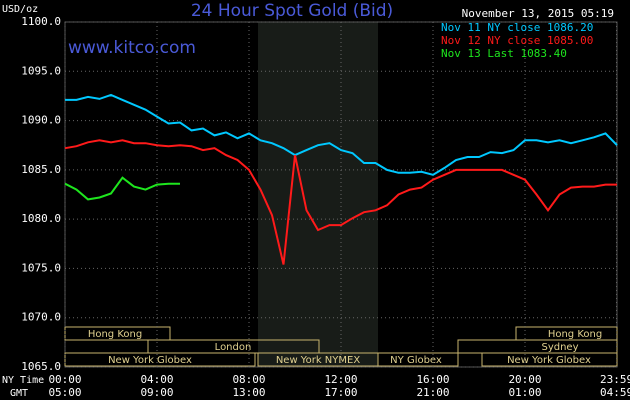  Describe the element at coordinates (156, 379) in the screenshot. I see `x-tick-label: 04:00` at that location.